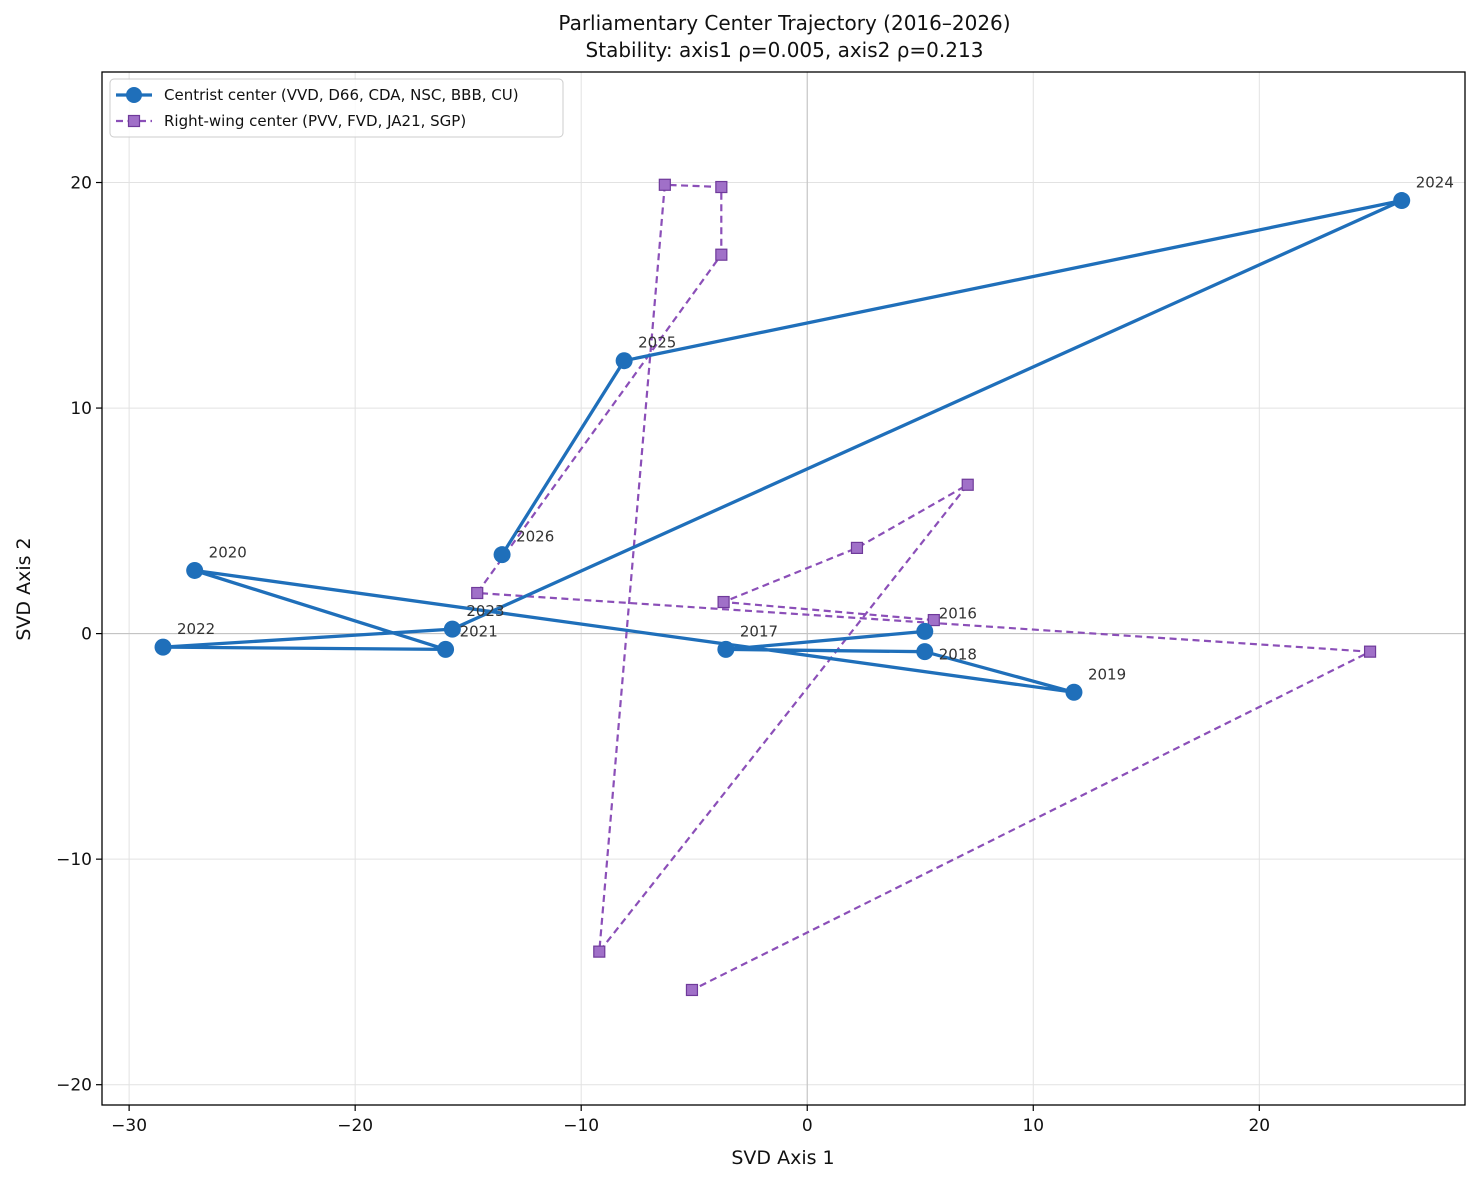  What do you see at coordinates (535, 537) in the screenshot?
I see `point-label: 2026` at bounding box center [535, 537].